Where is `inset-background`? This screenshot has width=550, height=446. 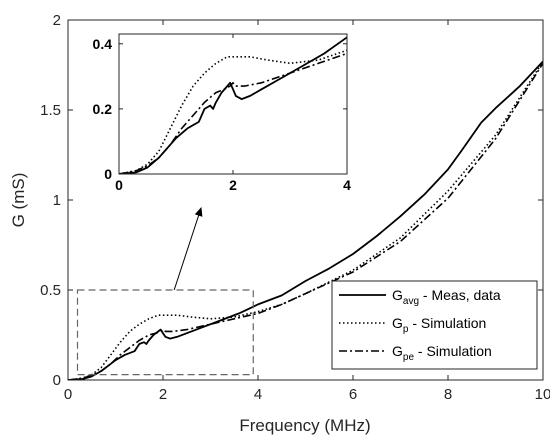 inset-background is located at coordinates (233, 104).